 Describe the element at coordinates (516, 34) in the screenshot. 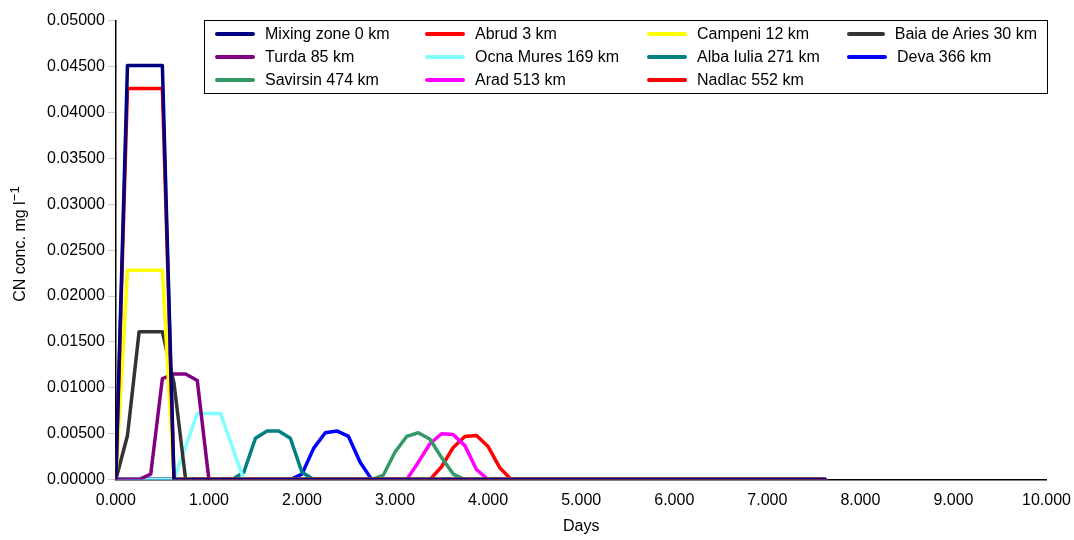

I see `legend-label: Abrud 3 km` at that location.